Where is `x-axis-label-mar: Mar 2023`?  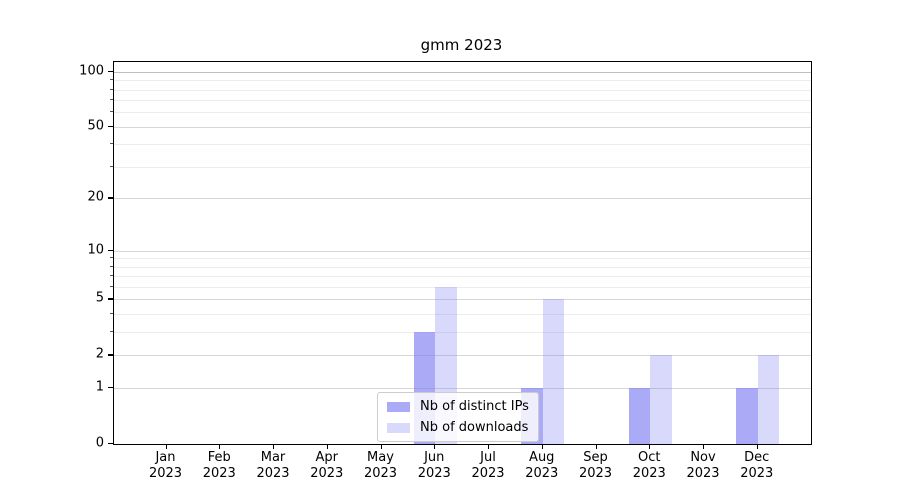 x-axis-label-mar: Mar 2023 is located at coordinates (273, 465).